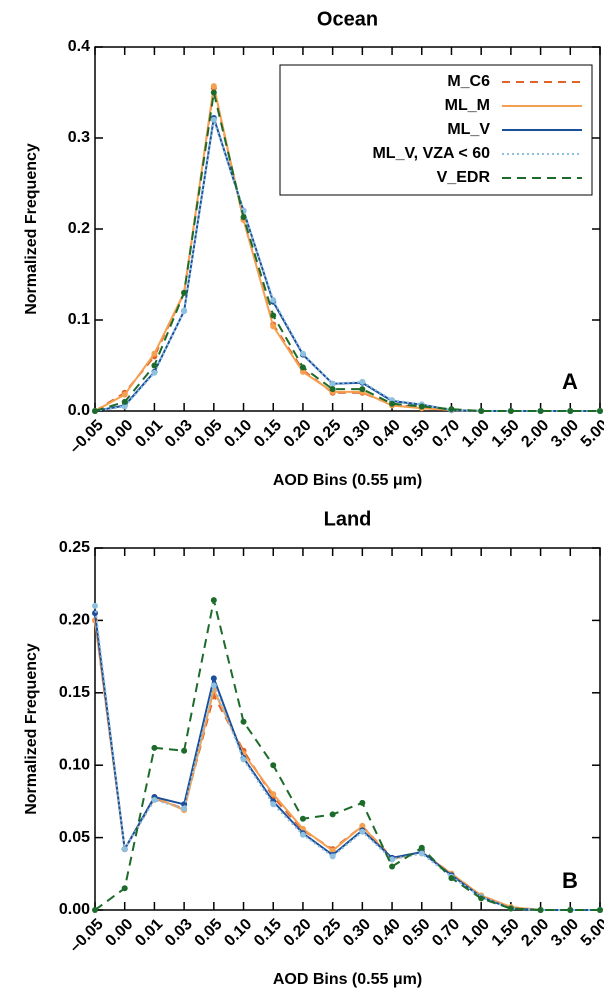  I want to click on chart-title: Ocean, so click(347, 19).